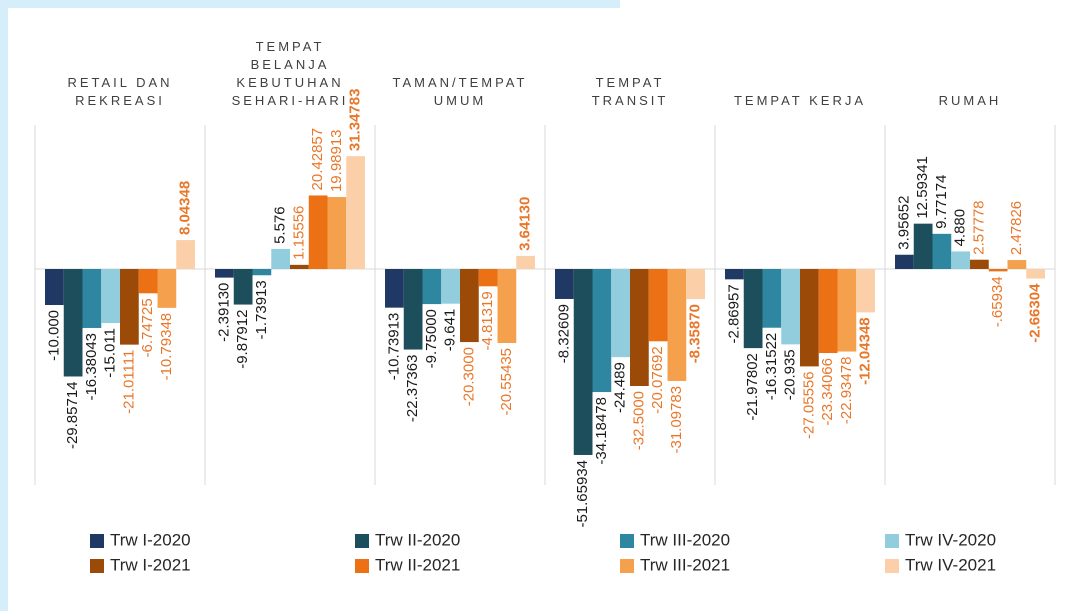  I want to click on value-label: -9.87912, so click(242, 339).